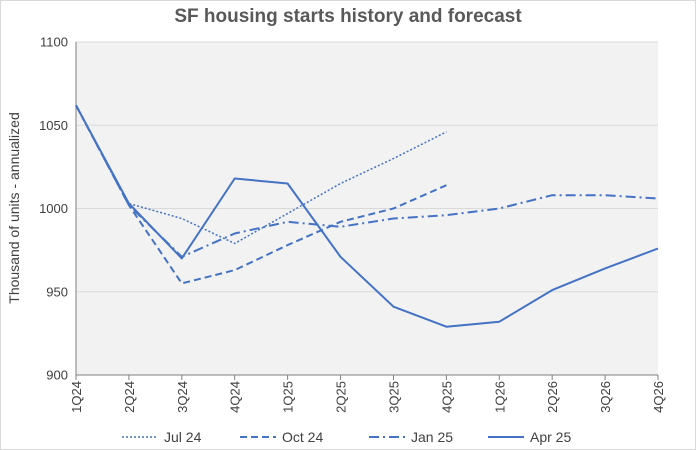  What do you see at coordinates (393, 397) in the screenshot?
I see `x-tick-label: 3Q25` at bounding box center [393, 397].